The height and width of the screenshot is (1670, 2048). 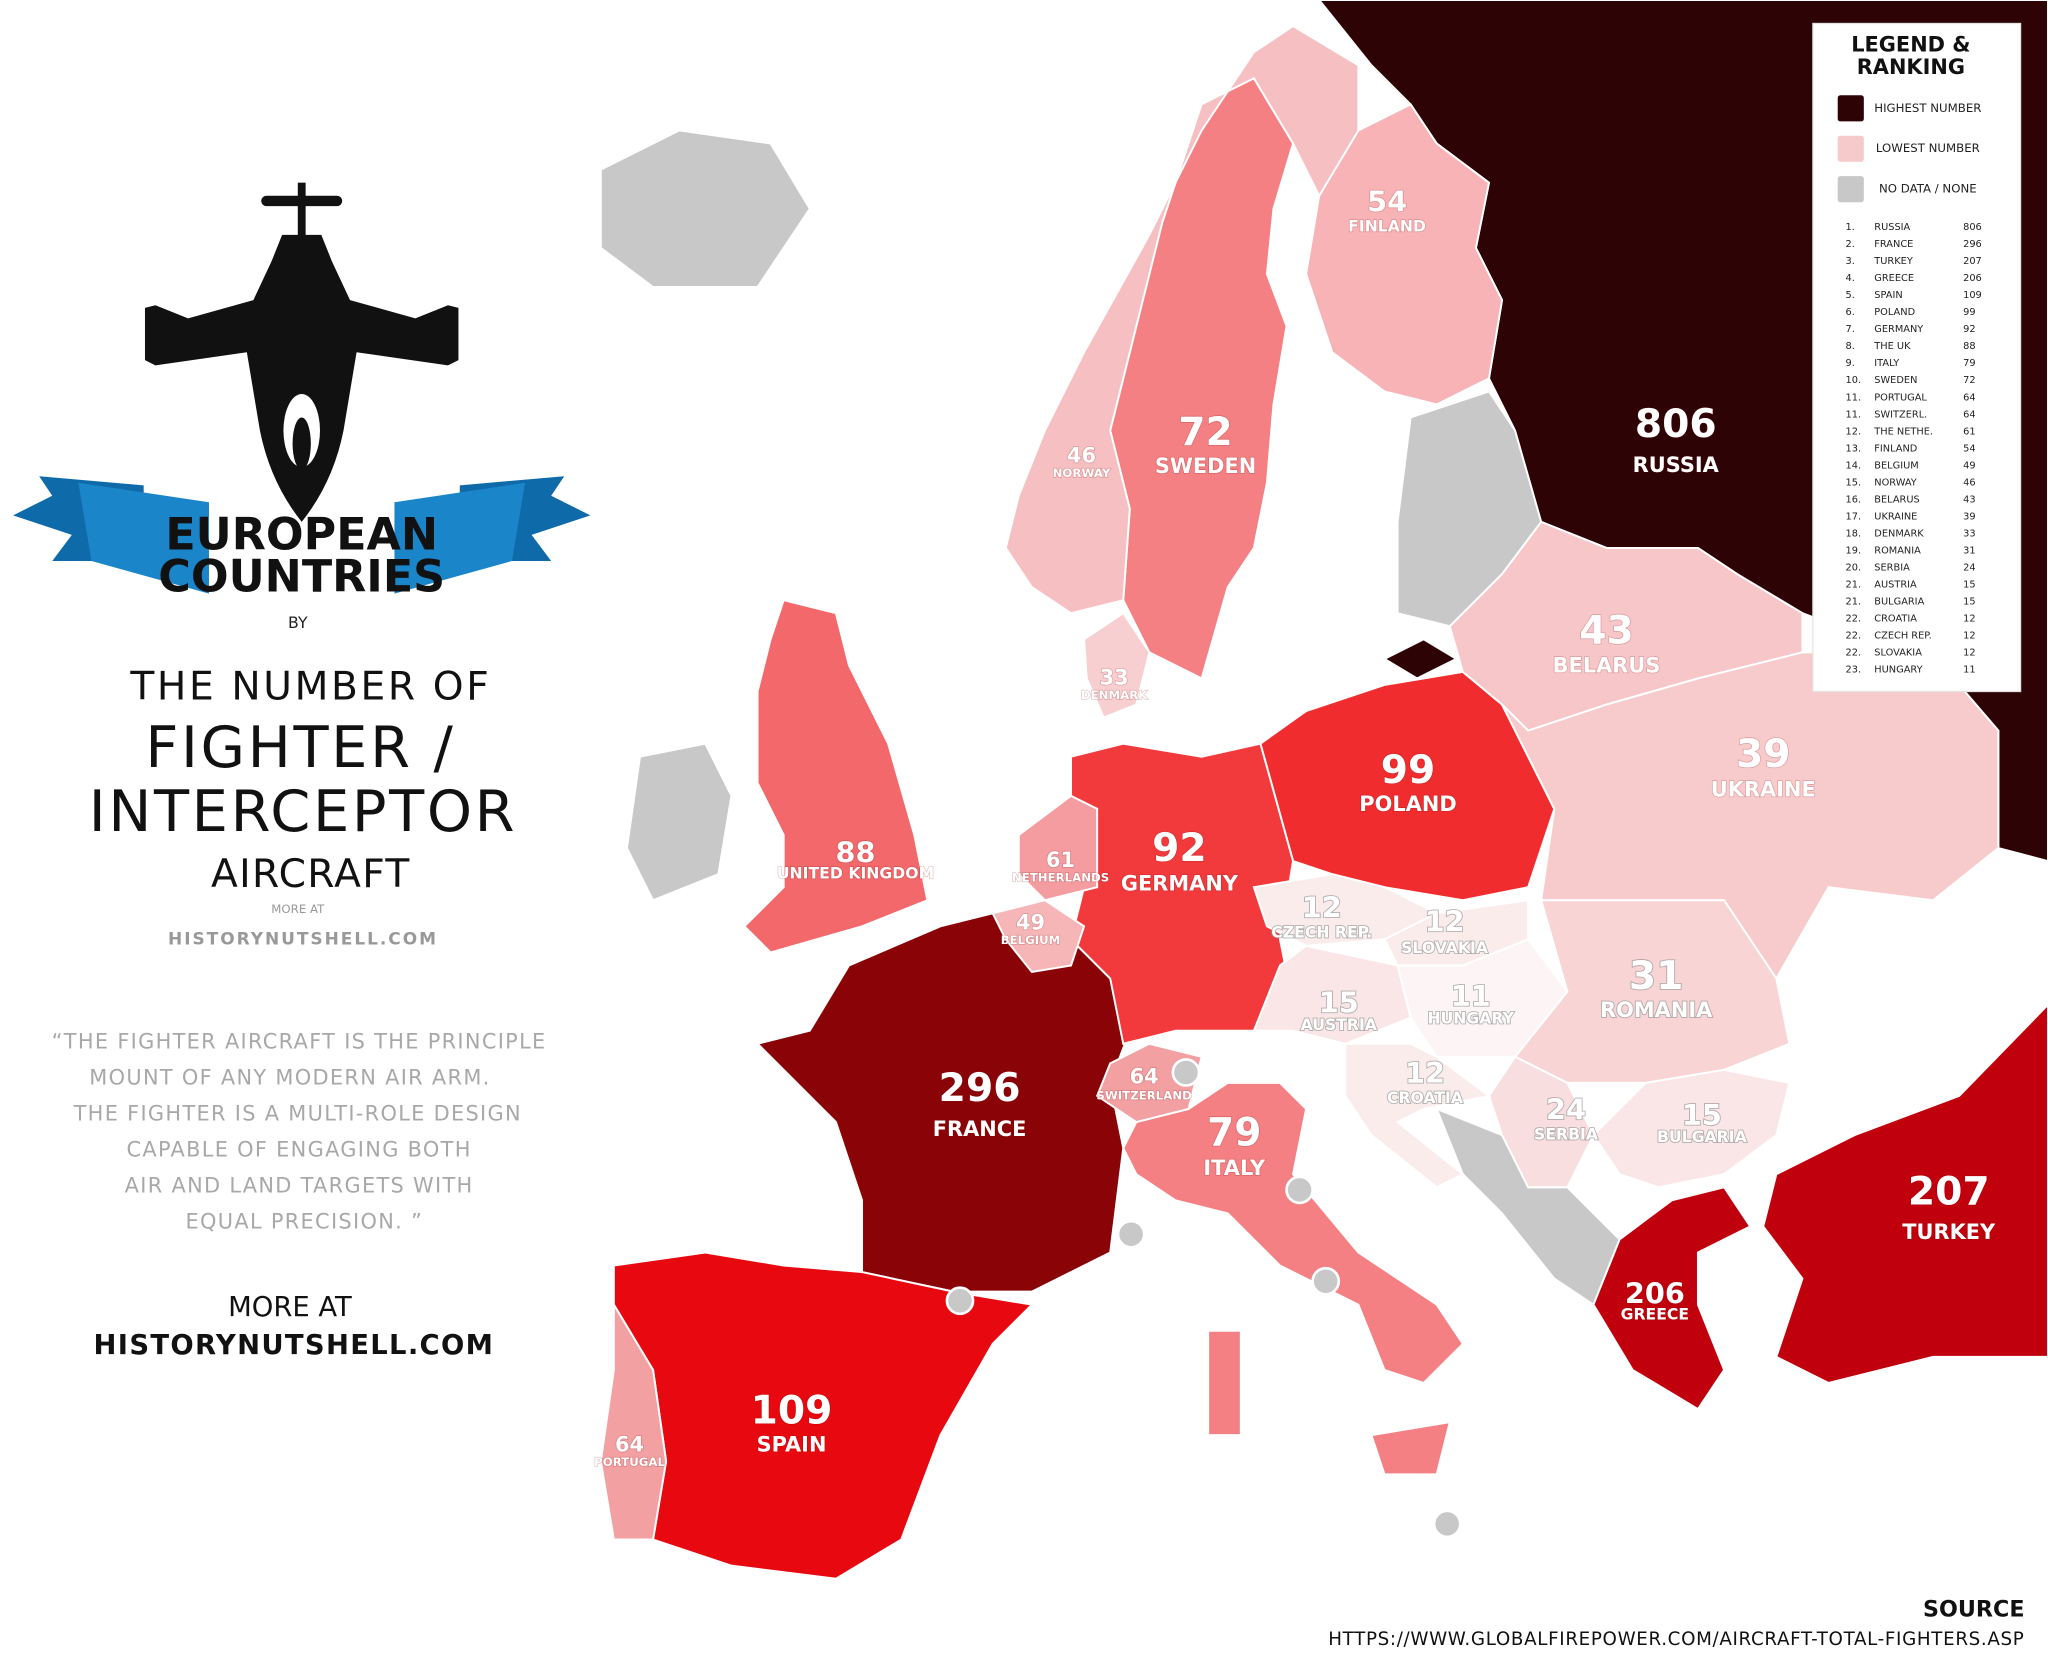 I want to click on rank-value: 54, so click(x=1969, y=448).